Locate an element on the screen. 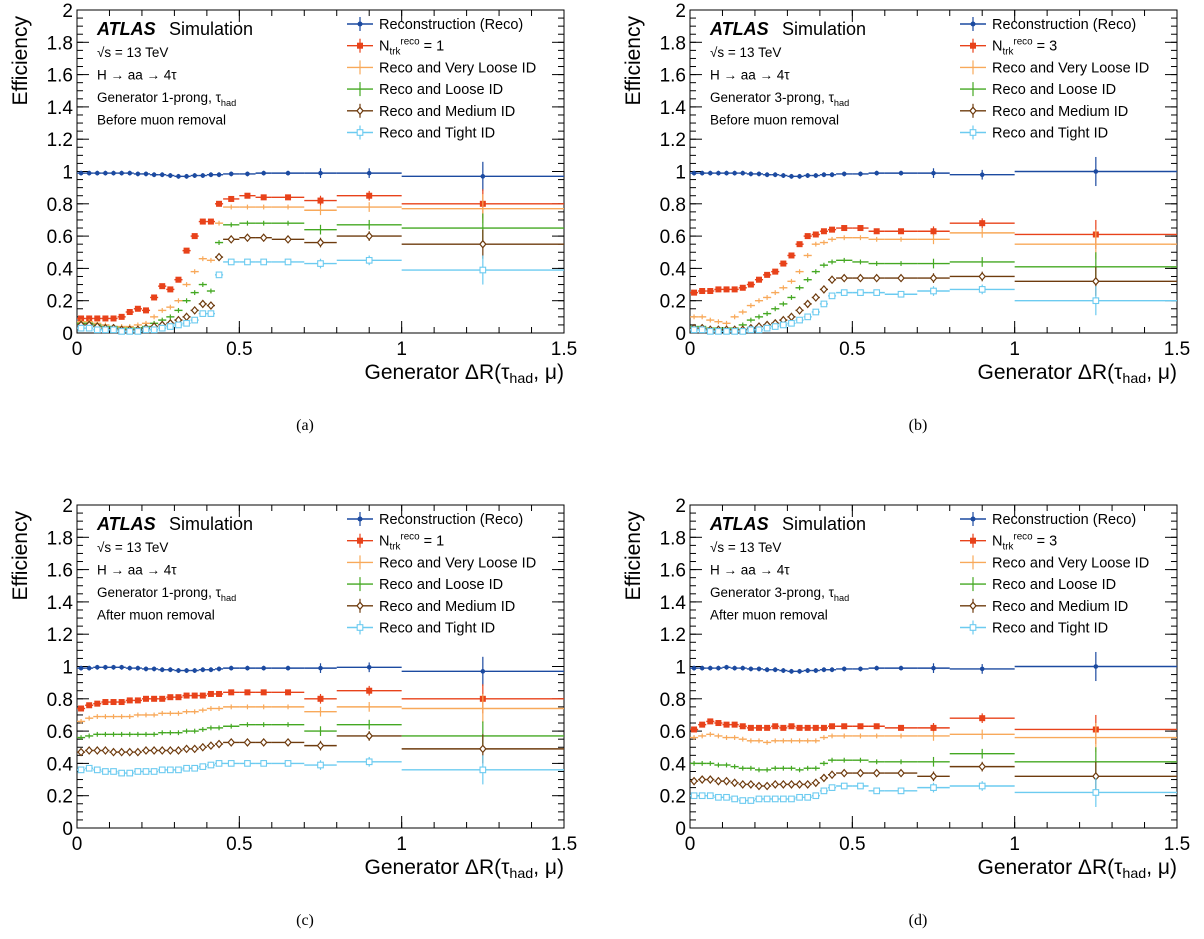  legend-entry: Ntrkreco = 3 is located at coordinates (1008, 542).